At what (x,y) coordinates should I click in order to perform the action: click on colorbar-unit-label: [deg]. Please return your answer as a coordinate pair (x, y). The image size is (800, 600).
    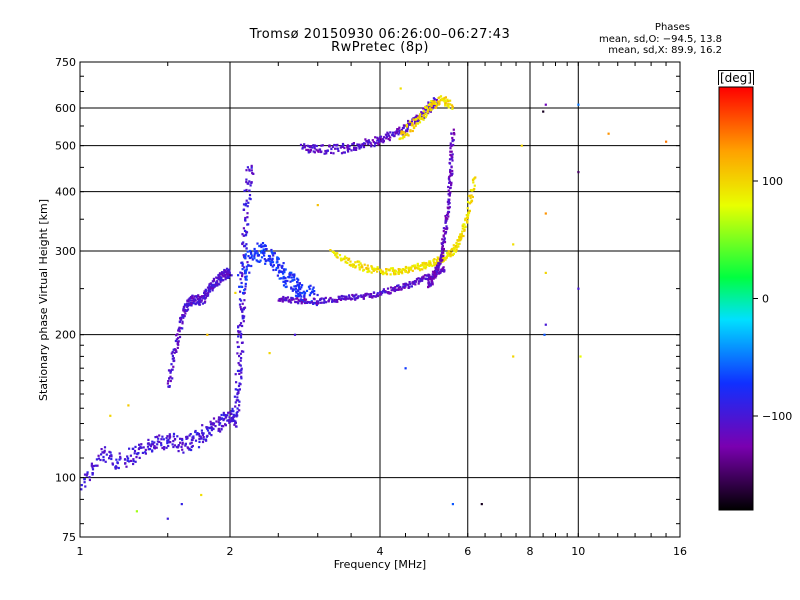
    Looking at the image, I should click on (736, 77).